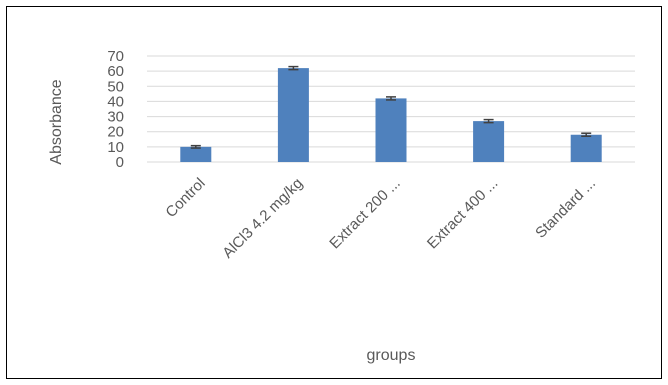 The height and width of the screenshot is (385, 668). What do you see at coordinates (391, 355) in the screenshot?
I see `x-axis-title: groups` at bounding box center [391, 355].